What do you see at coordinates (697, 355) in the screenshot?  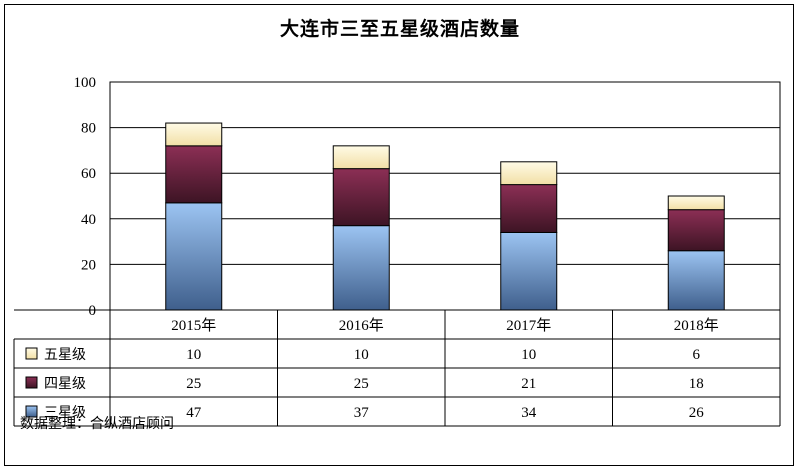 I see `data-label: 6` at bounding box center [697, 355].